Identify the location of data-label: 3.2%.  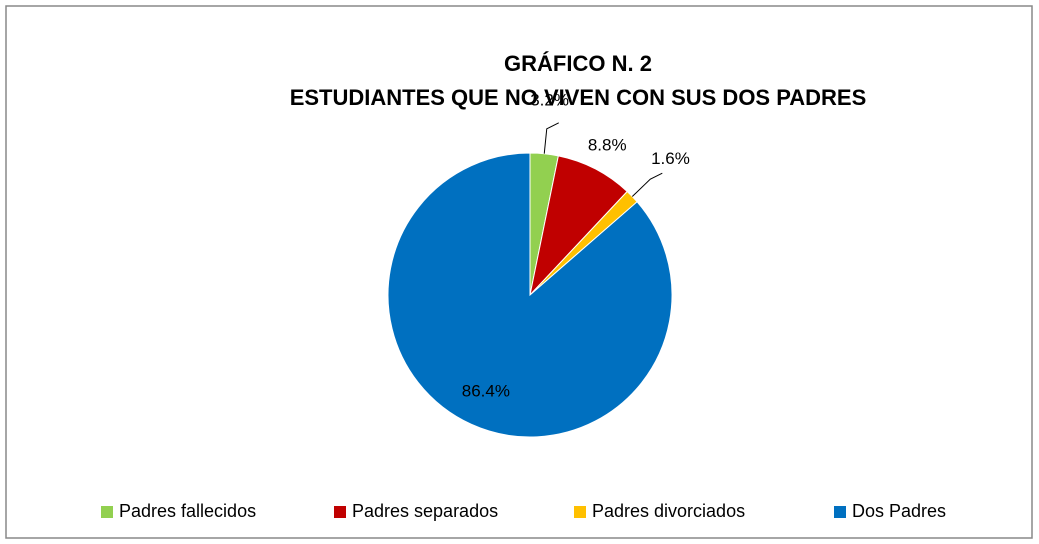
(549, 99).